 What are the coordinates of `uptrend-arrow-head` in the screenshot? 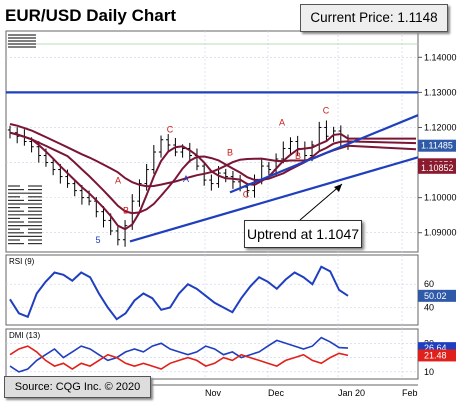 It's located at (338, 188).